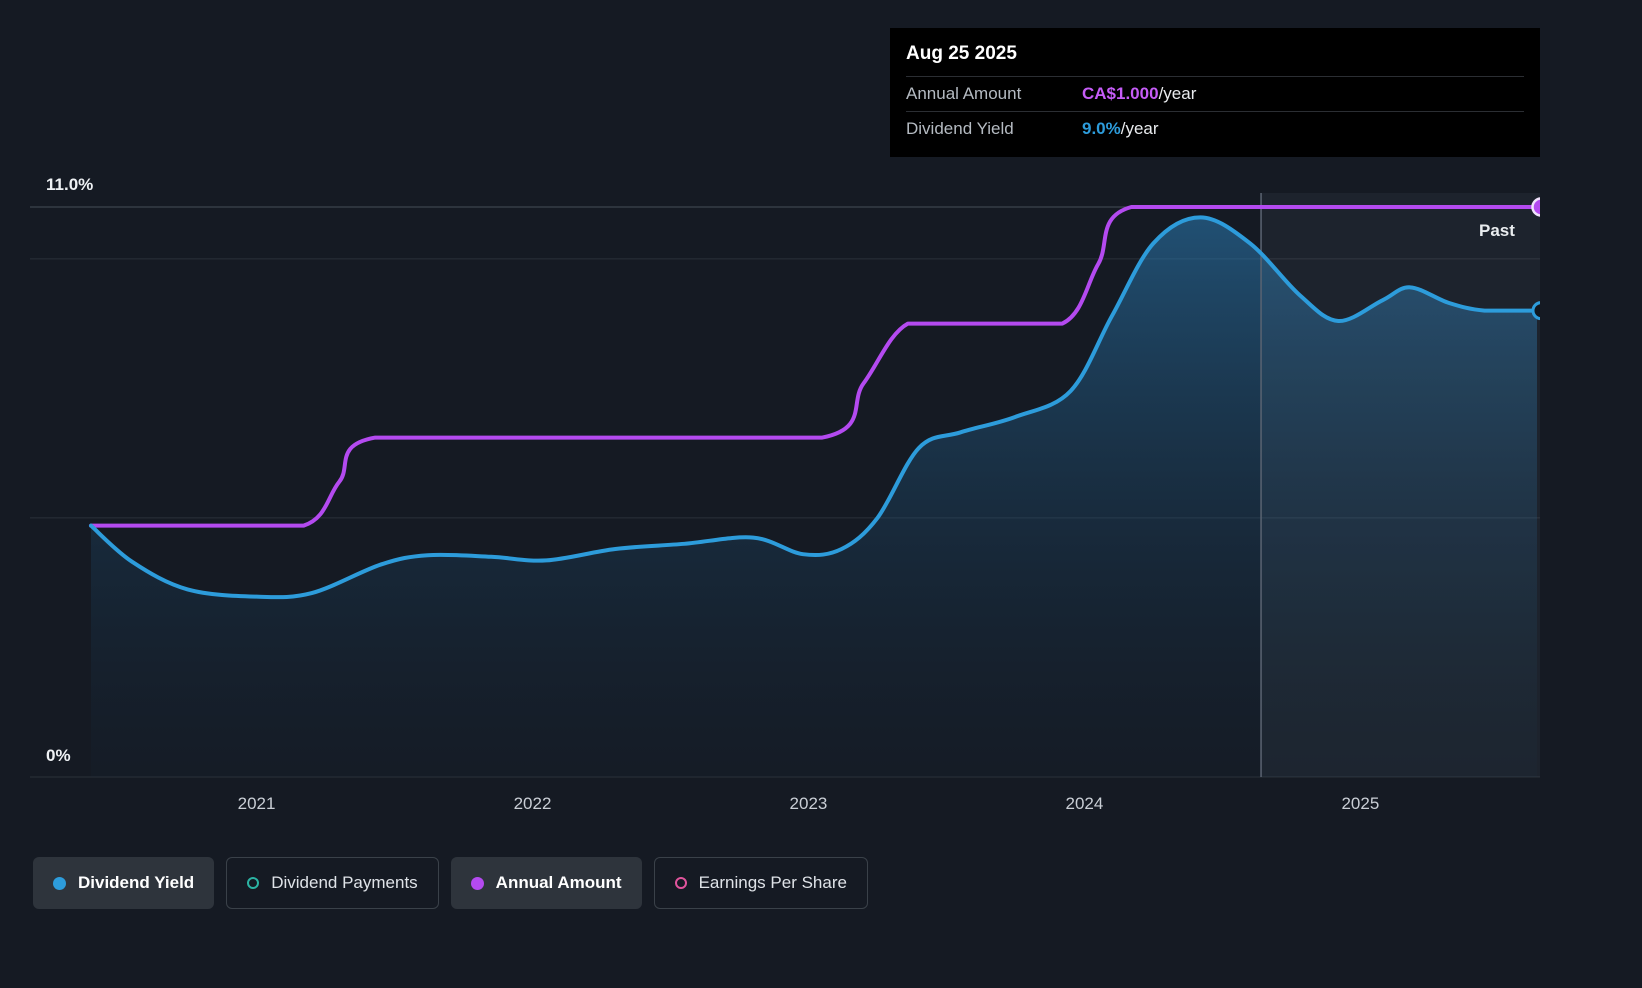  Describe the element at coordinates (1101, 128) in the screenshot. I see `tooltip-value: 9.0%` at that location.